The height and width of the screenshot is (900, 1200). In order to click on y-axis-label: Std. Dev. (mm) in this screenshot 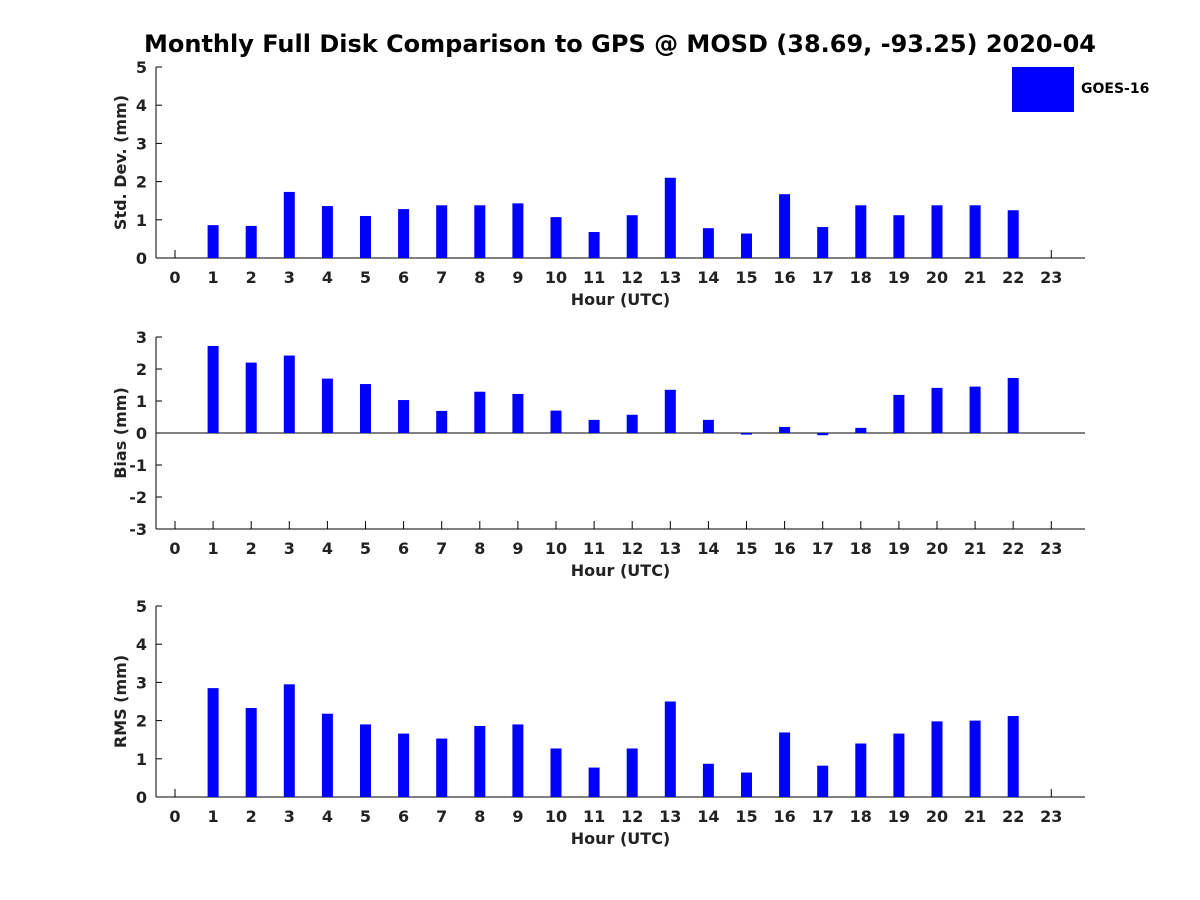, I will do `click(120, 162)`.